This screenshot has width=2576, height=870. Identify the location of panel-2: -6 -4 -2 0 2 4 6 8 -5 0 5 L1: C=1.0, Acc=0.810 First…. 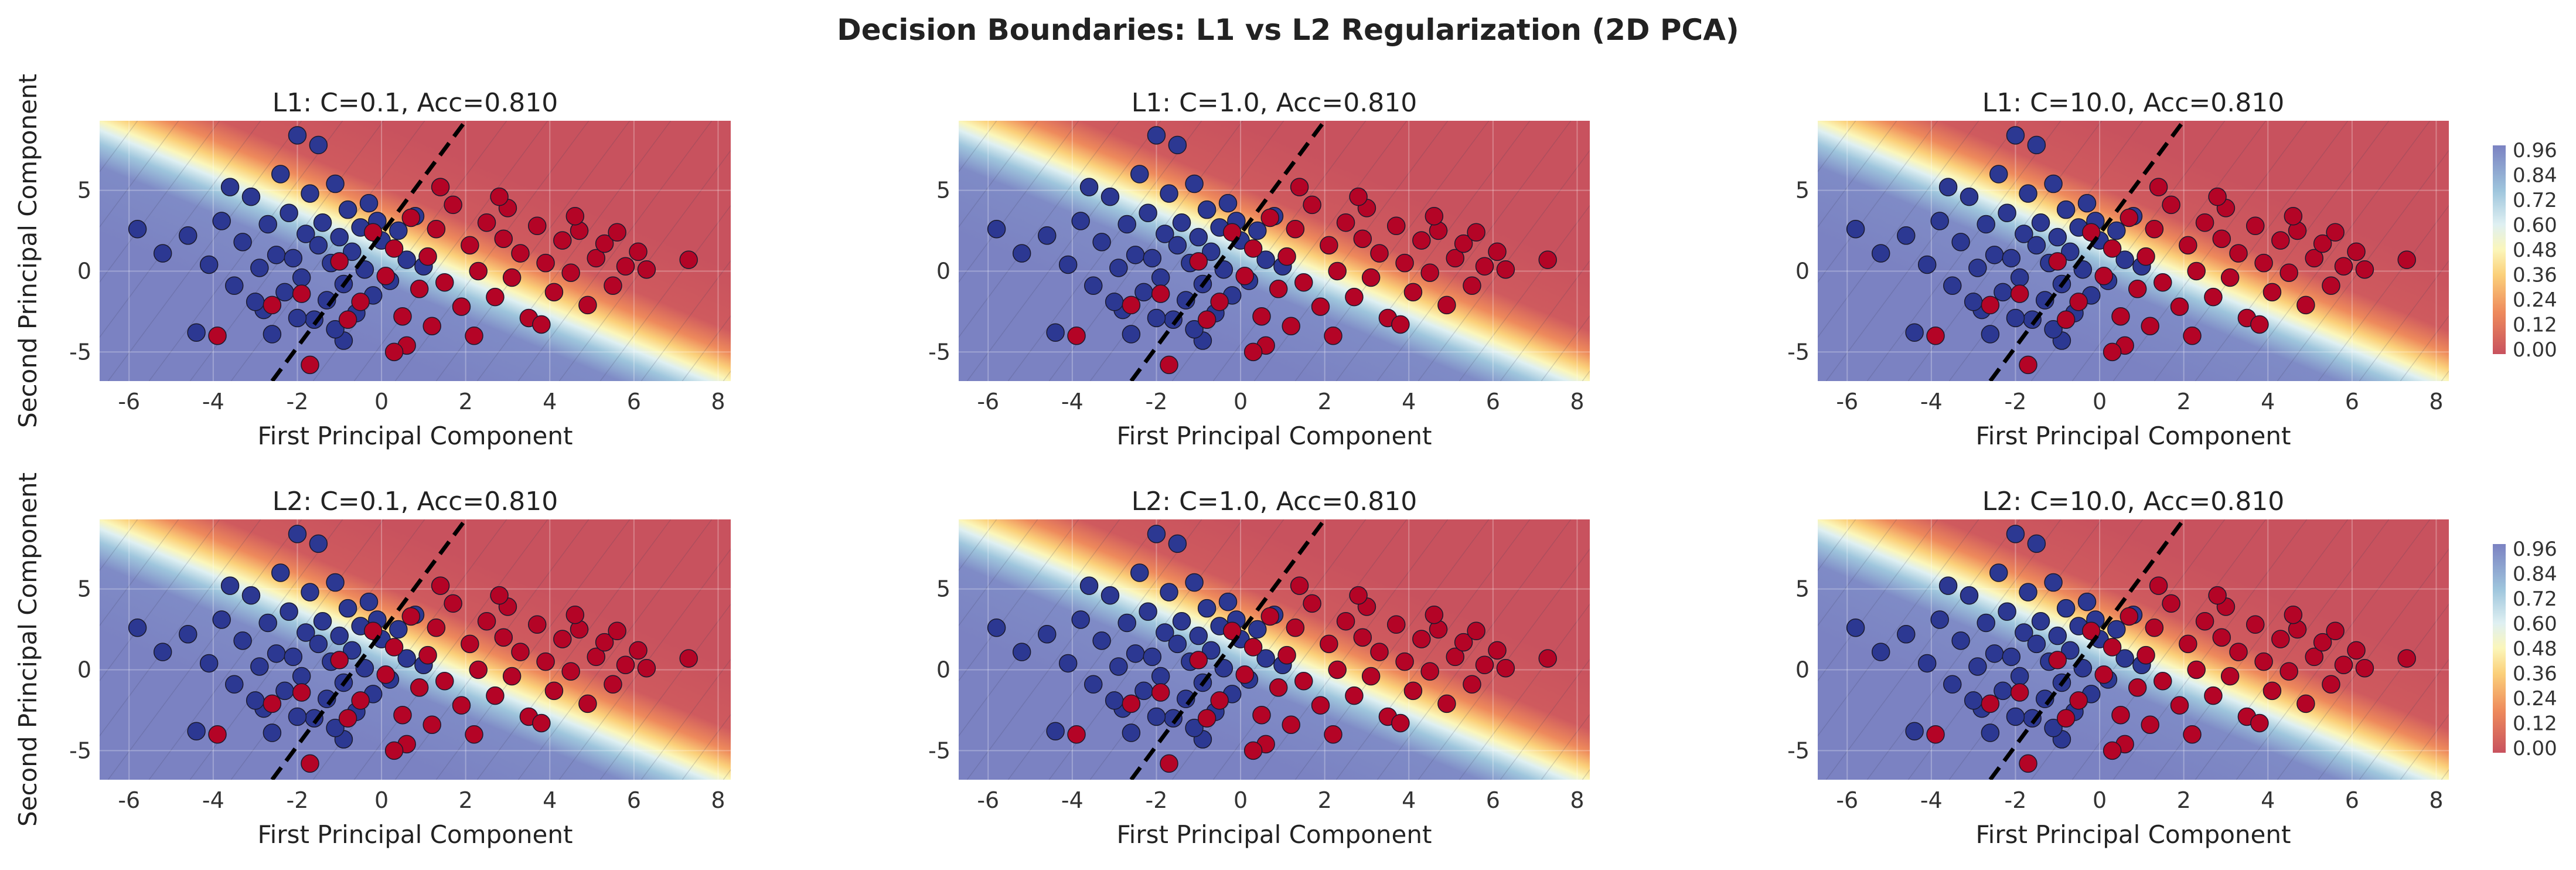
(1259, 269).